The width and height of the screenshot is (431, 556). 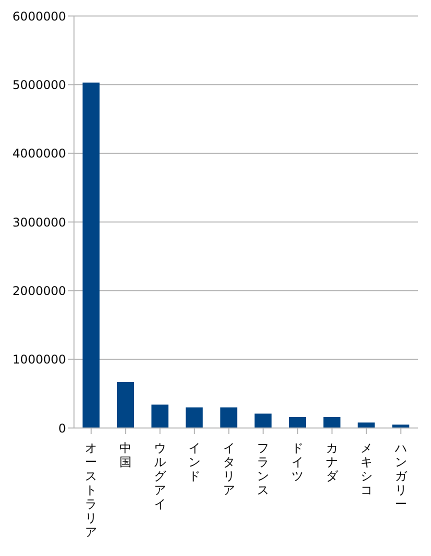 What do you see at coordinates (126, 455) in the screenshot?
I see `x-tick-label: 中国` at bounding box center [126, 455].